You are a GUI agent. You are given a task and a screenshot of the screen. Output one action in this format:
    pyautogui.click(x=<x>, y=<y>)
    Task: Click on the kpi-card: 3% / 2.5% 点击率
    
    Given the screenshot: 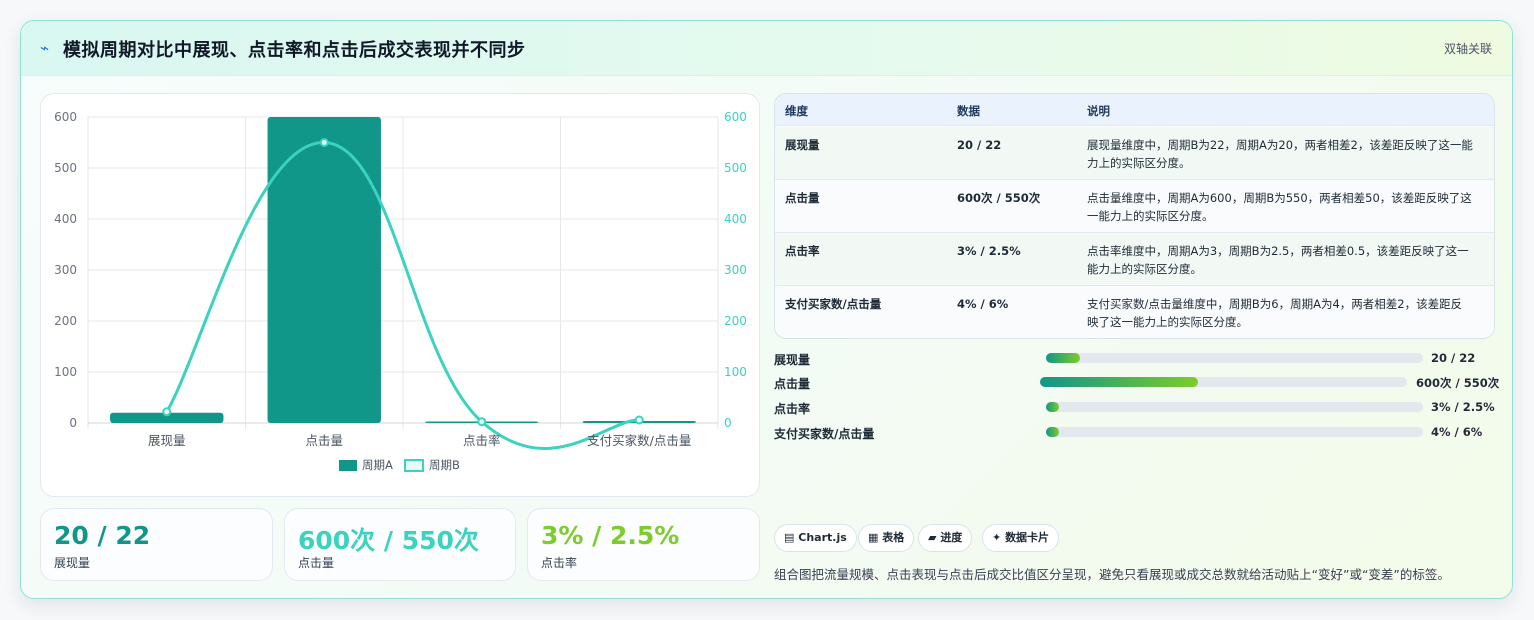 What is the action you would take?
    pyautogui.click(x=643, y=544)
    